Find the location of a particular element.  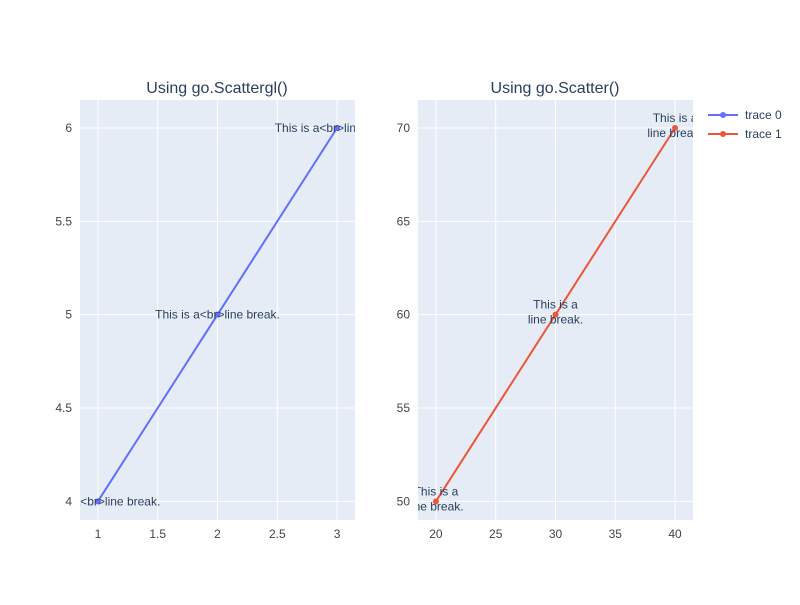

legend-label: trace 1 is located at coordinates (763, 134).